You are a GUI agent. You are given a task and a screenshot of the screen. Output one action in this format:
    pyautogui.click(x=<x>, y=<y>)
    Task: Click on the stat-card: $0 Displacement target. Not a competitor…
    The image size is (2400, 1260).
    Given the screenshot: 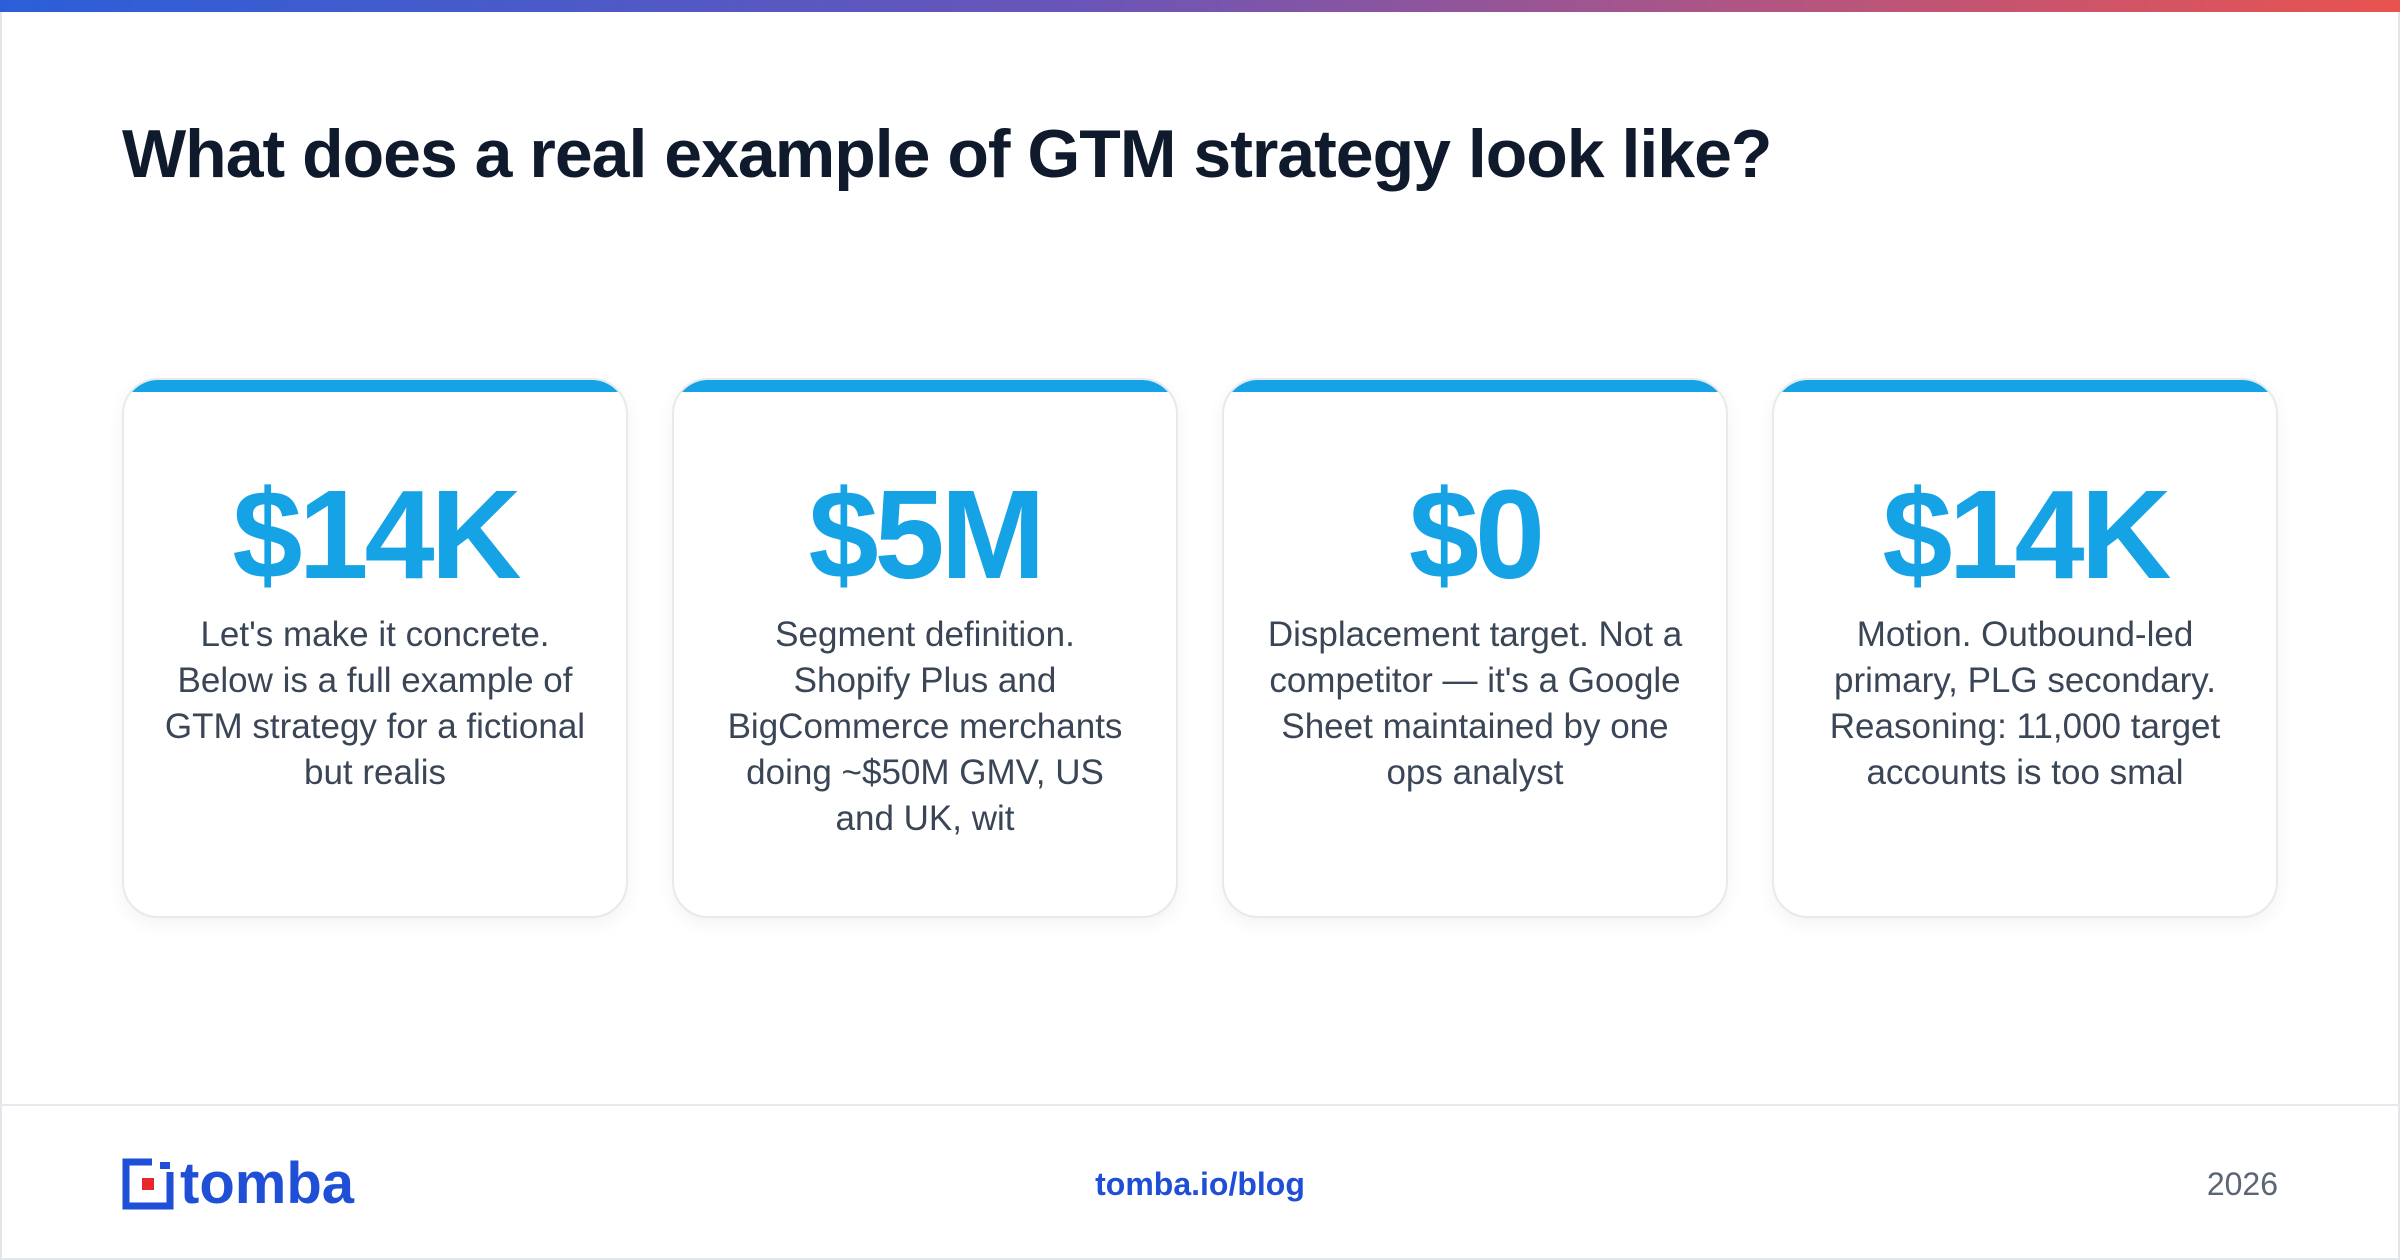 What is the action you would take?
    pyautogui.click(x=1475, y=648)
    